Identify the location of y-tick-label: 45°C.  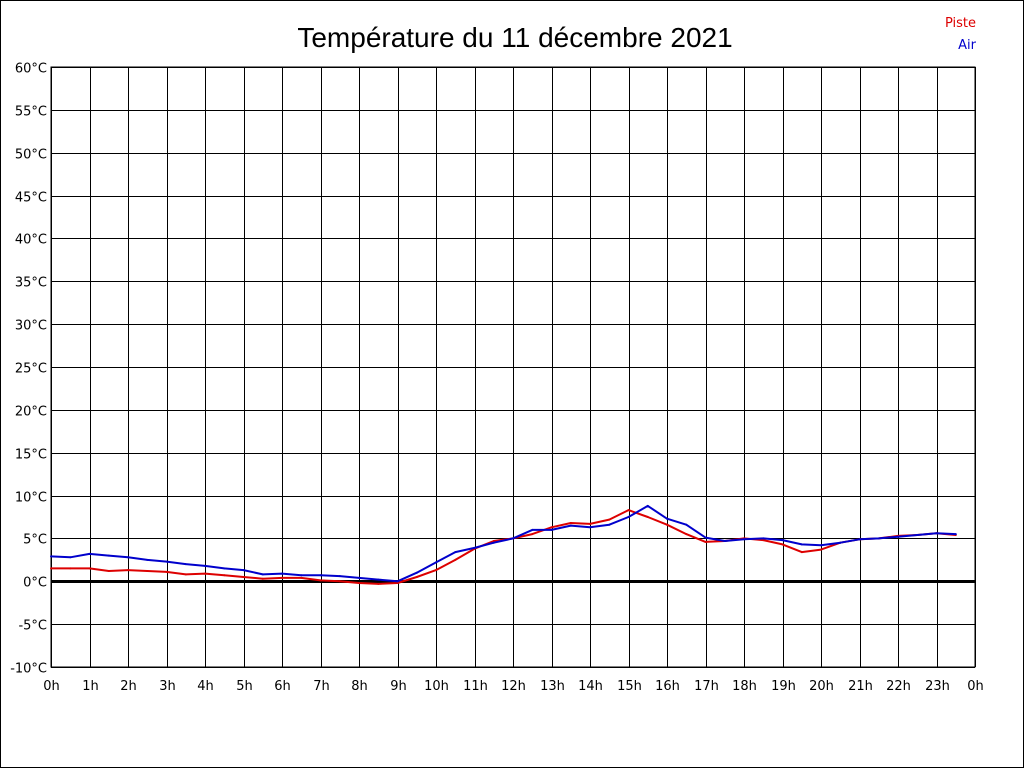
(31, 198).